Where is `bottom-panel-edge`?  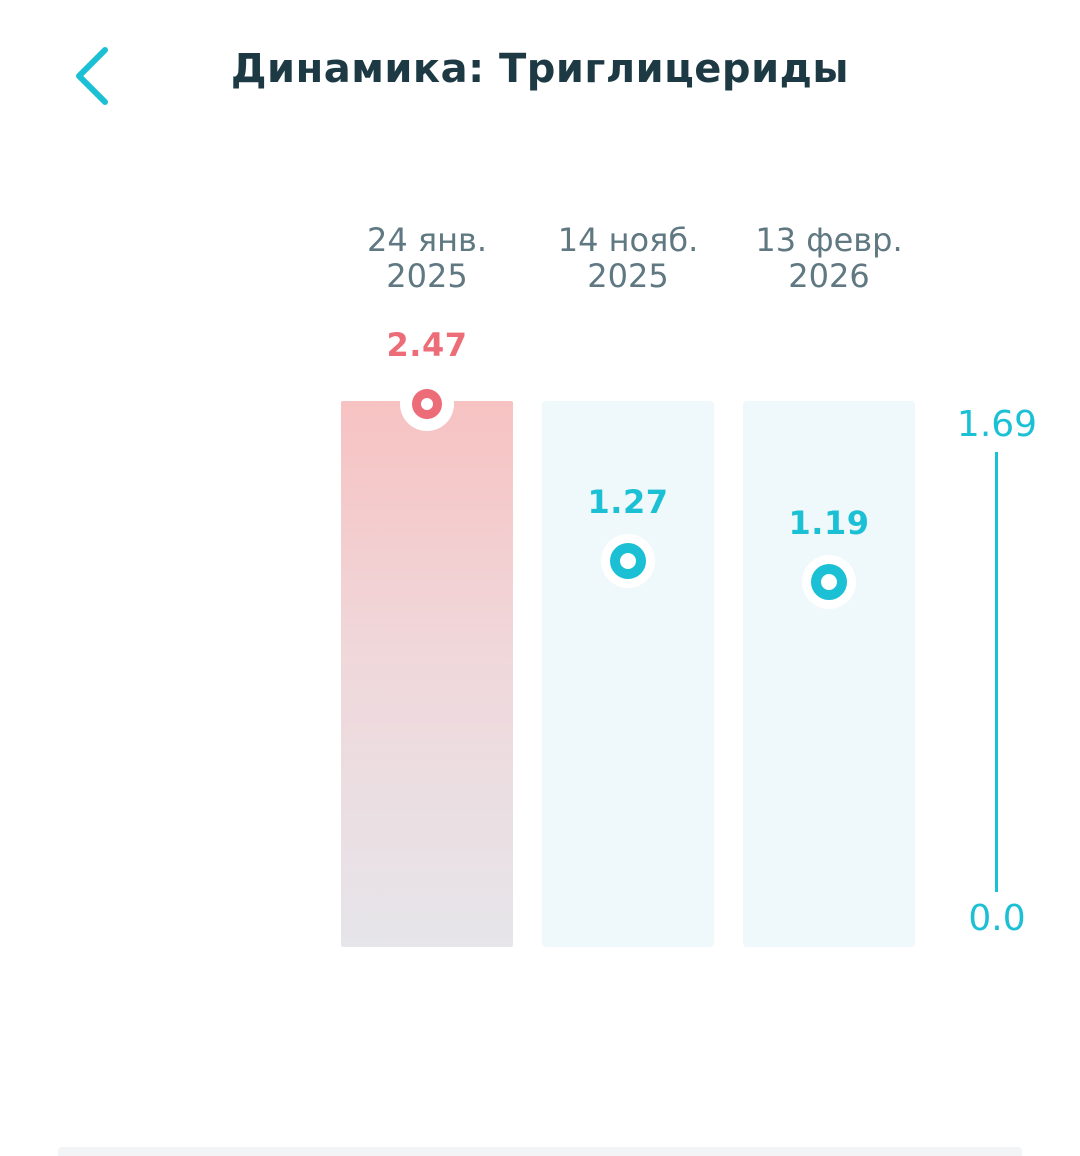 bottom-panel-edge is located at coordinates (540, 1151).